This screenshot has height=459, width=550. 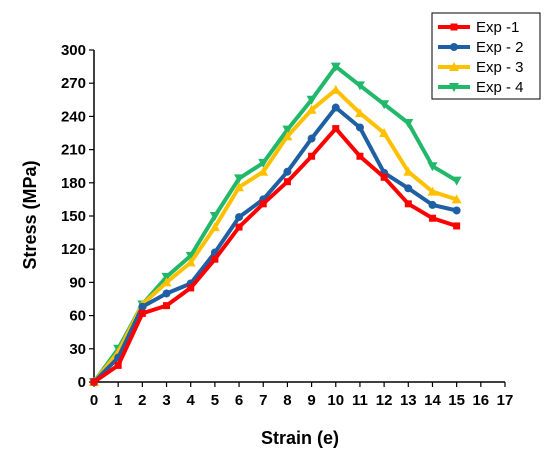 What do you see at coordinates (73, 249) in the screenshot?
I see `y-tick-label: 120` at bounding box center [73, 249].